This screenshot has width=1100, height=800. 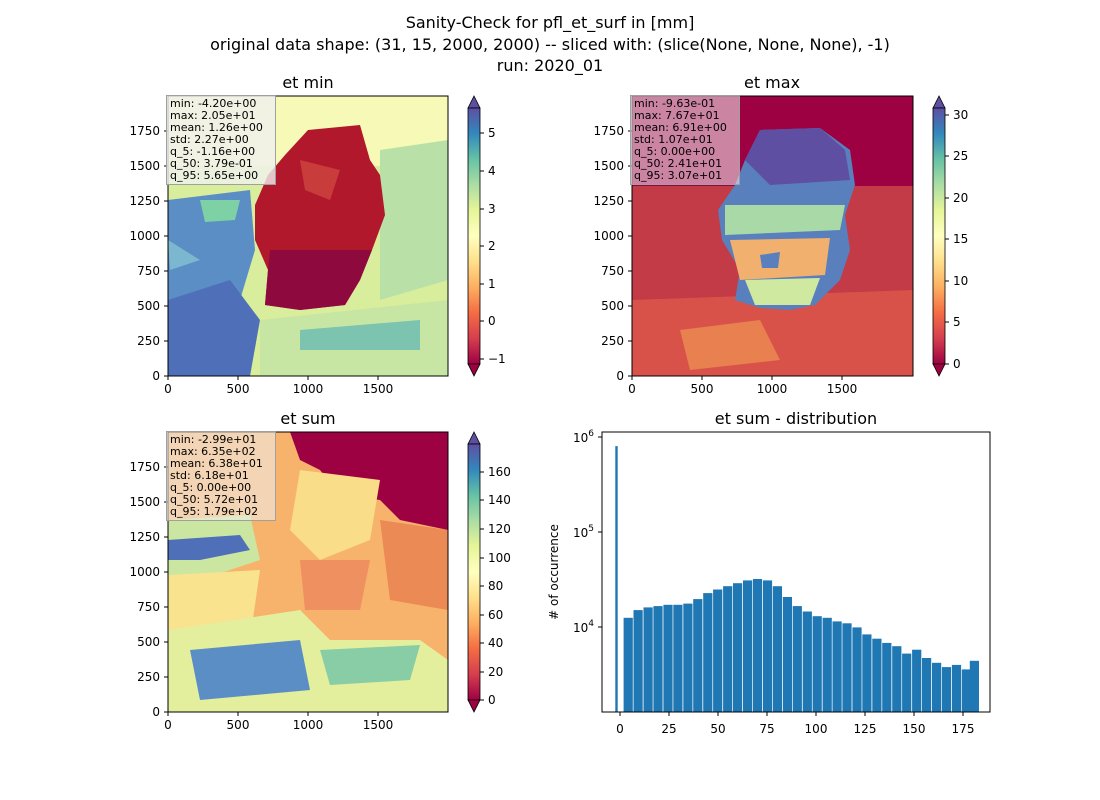 What do you see at coordinates (214, 511) in the screenshot?
I see `stat-line: q_95: 1.79e+02` at bounding box center [214, 511].